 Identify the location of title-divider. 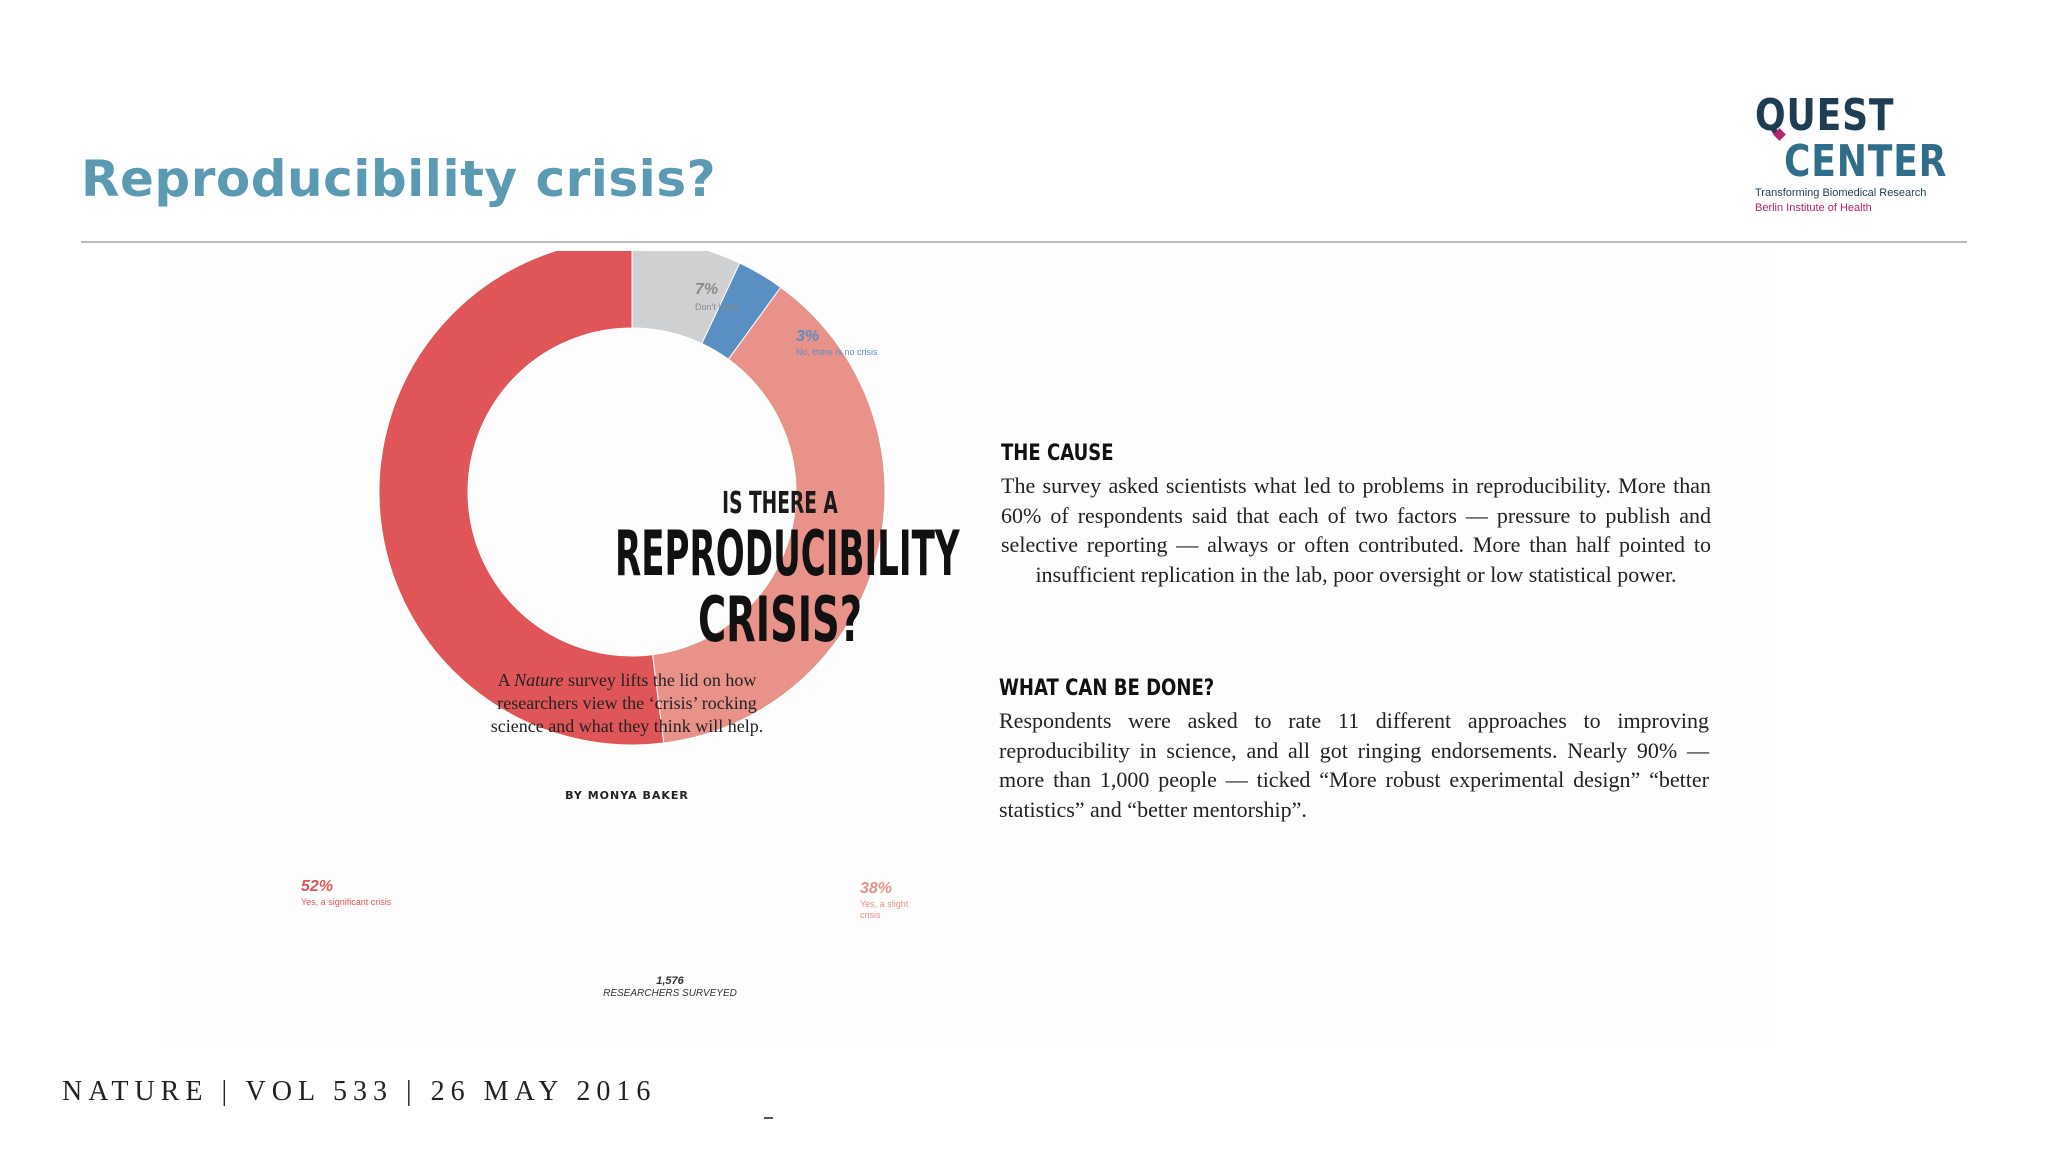
(1024, 242).